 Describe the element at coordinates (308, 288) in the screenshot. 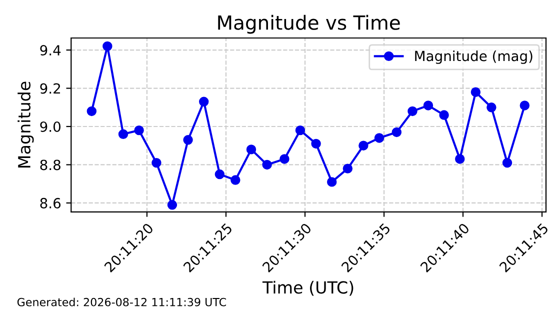

I see `x-axis-title: Time (UTC)` at that location.